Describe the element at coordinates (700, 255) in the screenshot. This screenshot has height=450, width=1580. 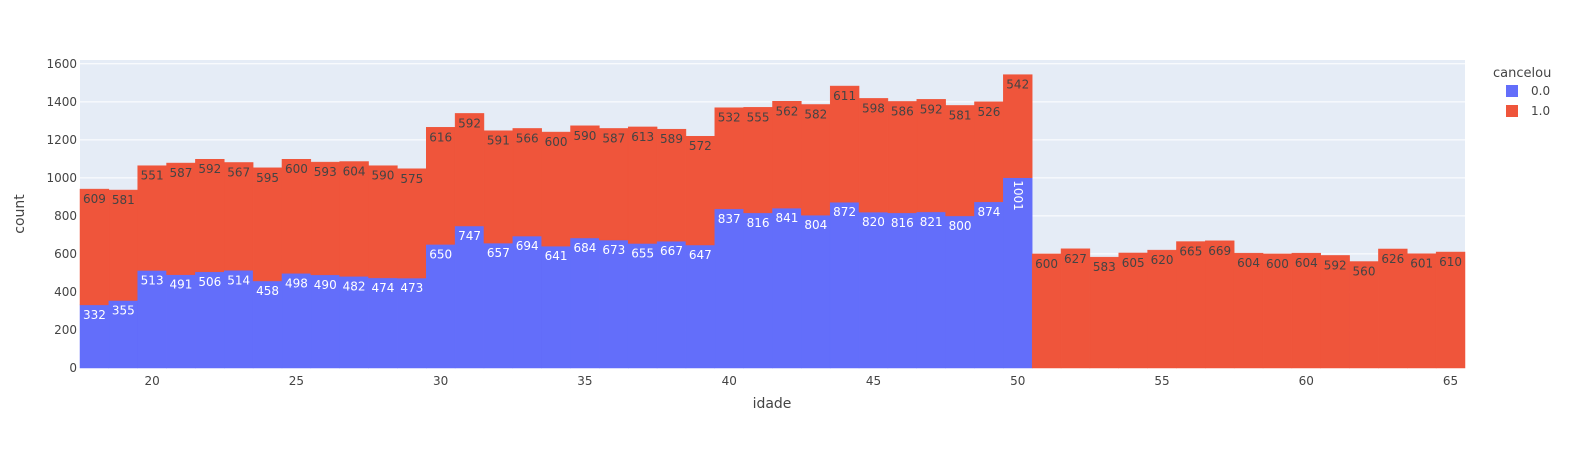
I see `bar-value-label: 647` at that location.